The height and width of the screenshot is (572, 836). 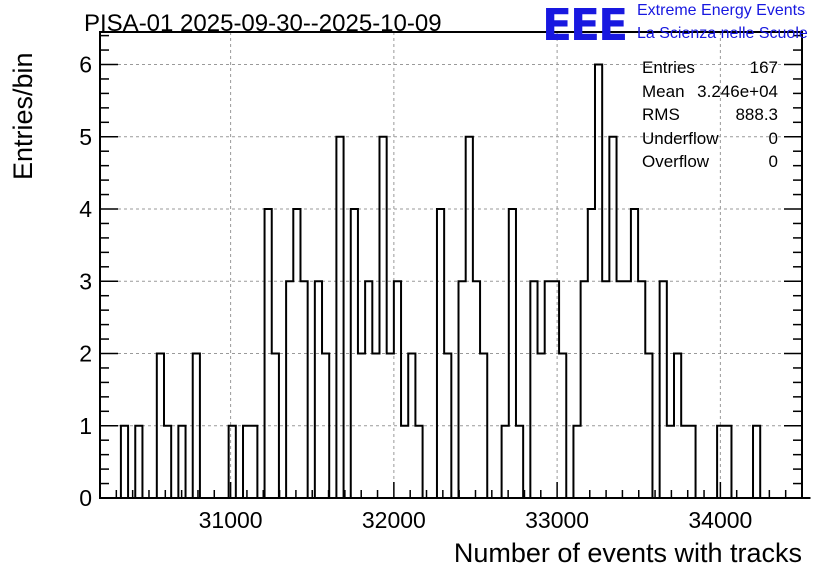 I want to click on y-tick-label: 1, so click(x=85, y=426).